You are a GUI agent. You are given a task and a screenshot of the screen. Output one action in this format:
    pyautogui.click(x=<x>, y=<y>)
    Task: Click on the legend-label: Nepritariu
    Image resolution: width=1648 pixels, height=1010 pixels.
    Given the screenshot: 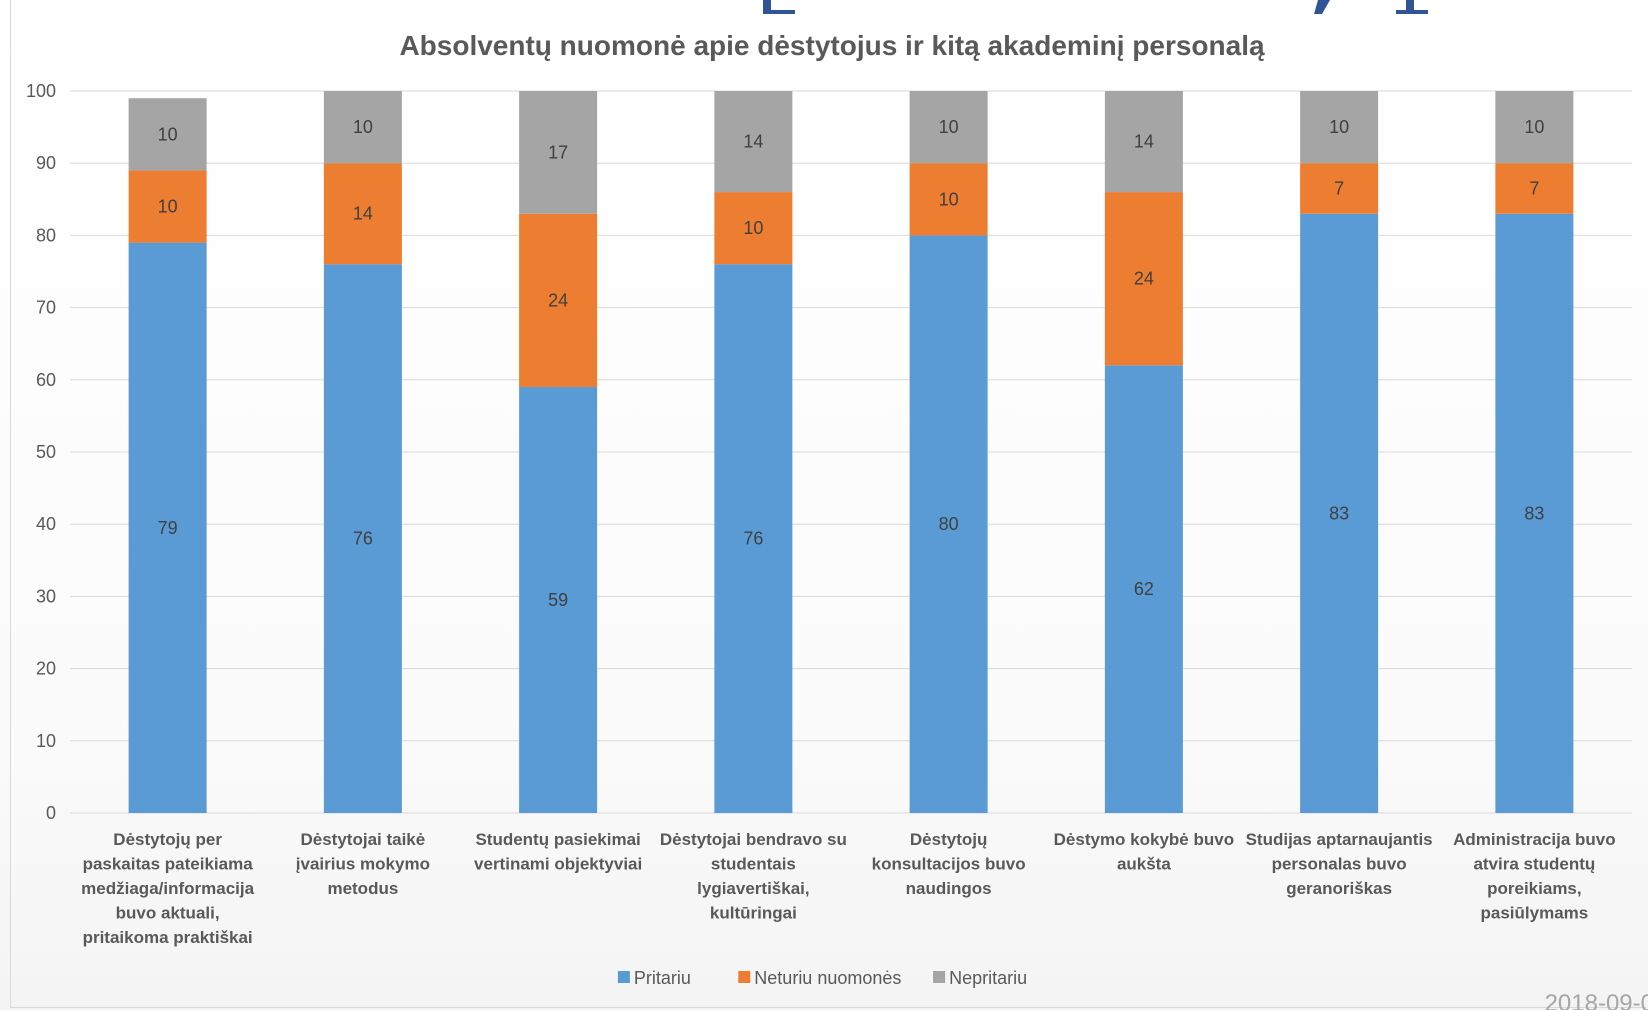 What is the action you would take?
    pyautogui.click(x=988, y=978)
    